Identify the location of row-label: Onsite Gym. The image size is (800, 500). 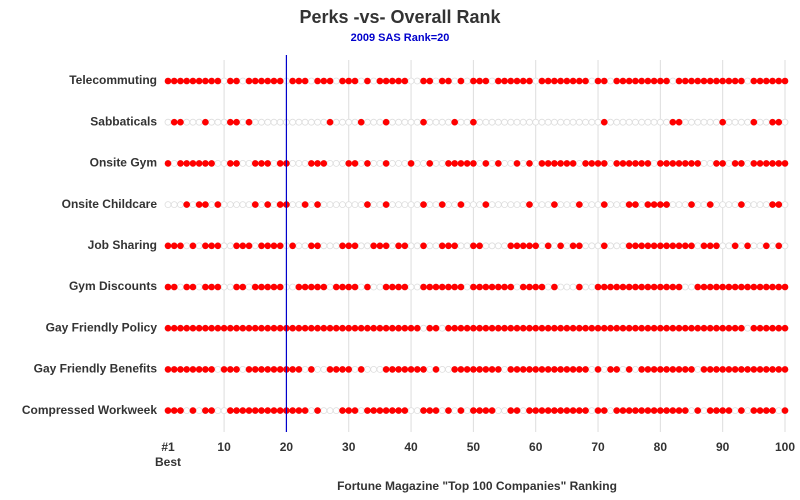
(123, 163).